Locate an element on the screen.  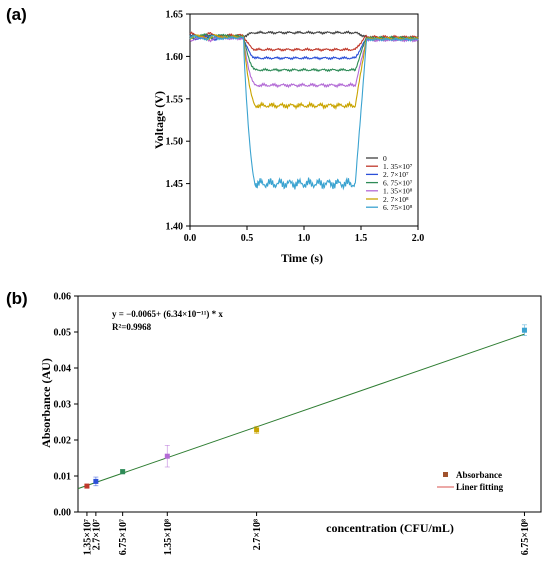
panel-a-y-tick-label: 1.45 is located at coordinates (175, 184).